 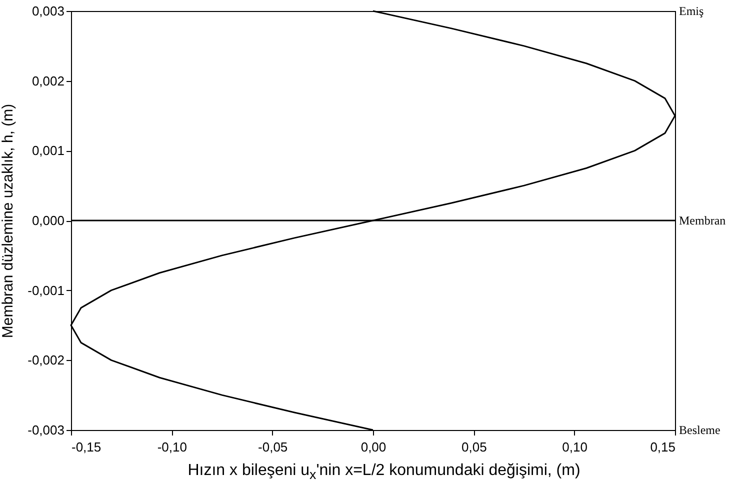 I want to click on x-tick-label: -0,15, so click(x=87, y=447).